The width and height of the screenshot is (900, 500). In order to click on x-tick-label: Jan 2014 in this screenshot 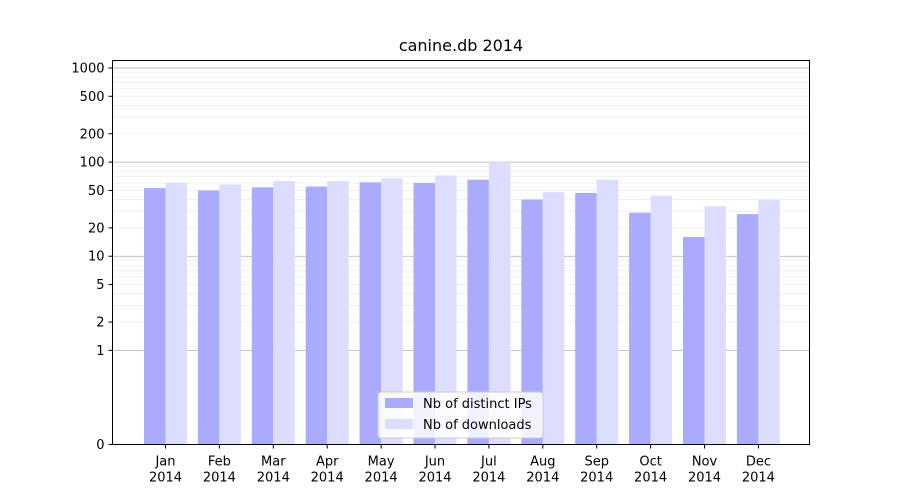, I will do `click(165, 470)`.